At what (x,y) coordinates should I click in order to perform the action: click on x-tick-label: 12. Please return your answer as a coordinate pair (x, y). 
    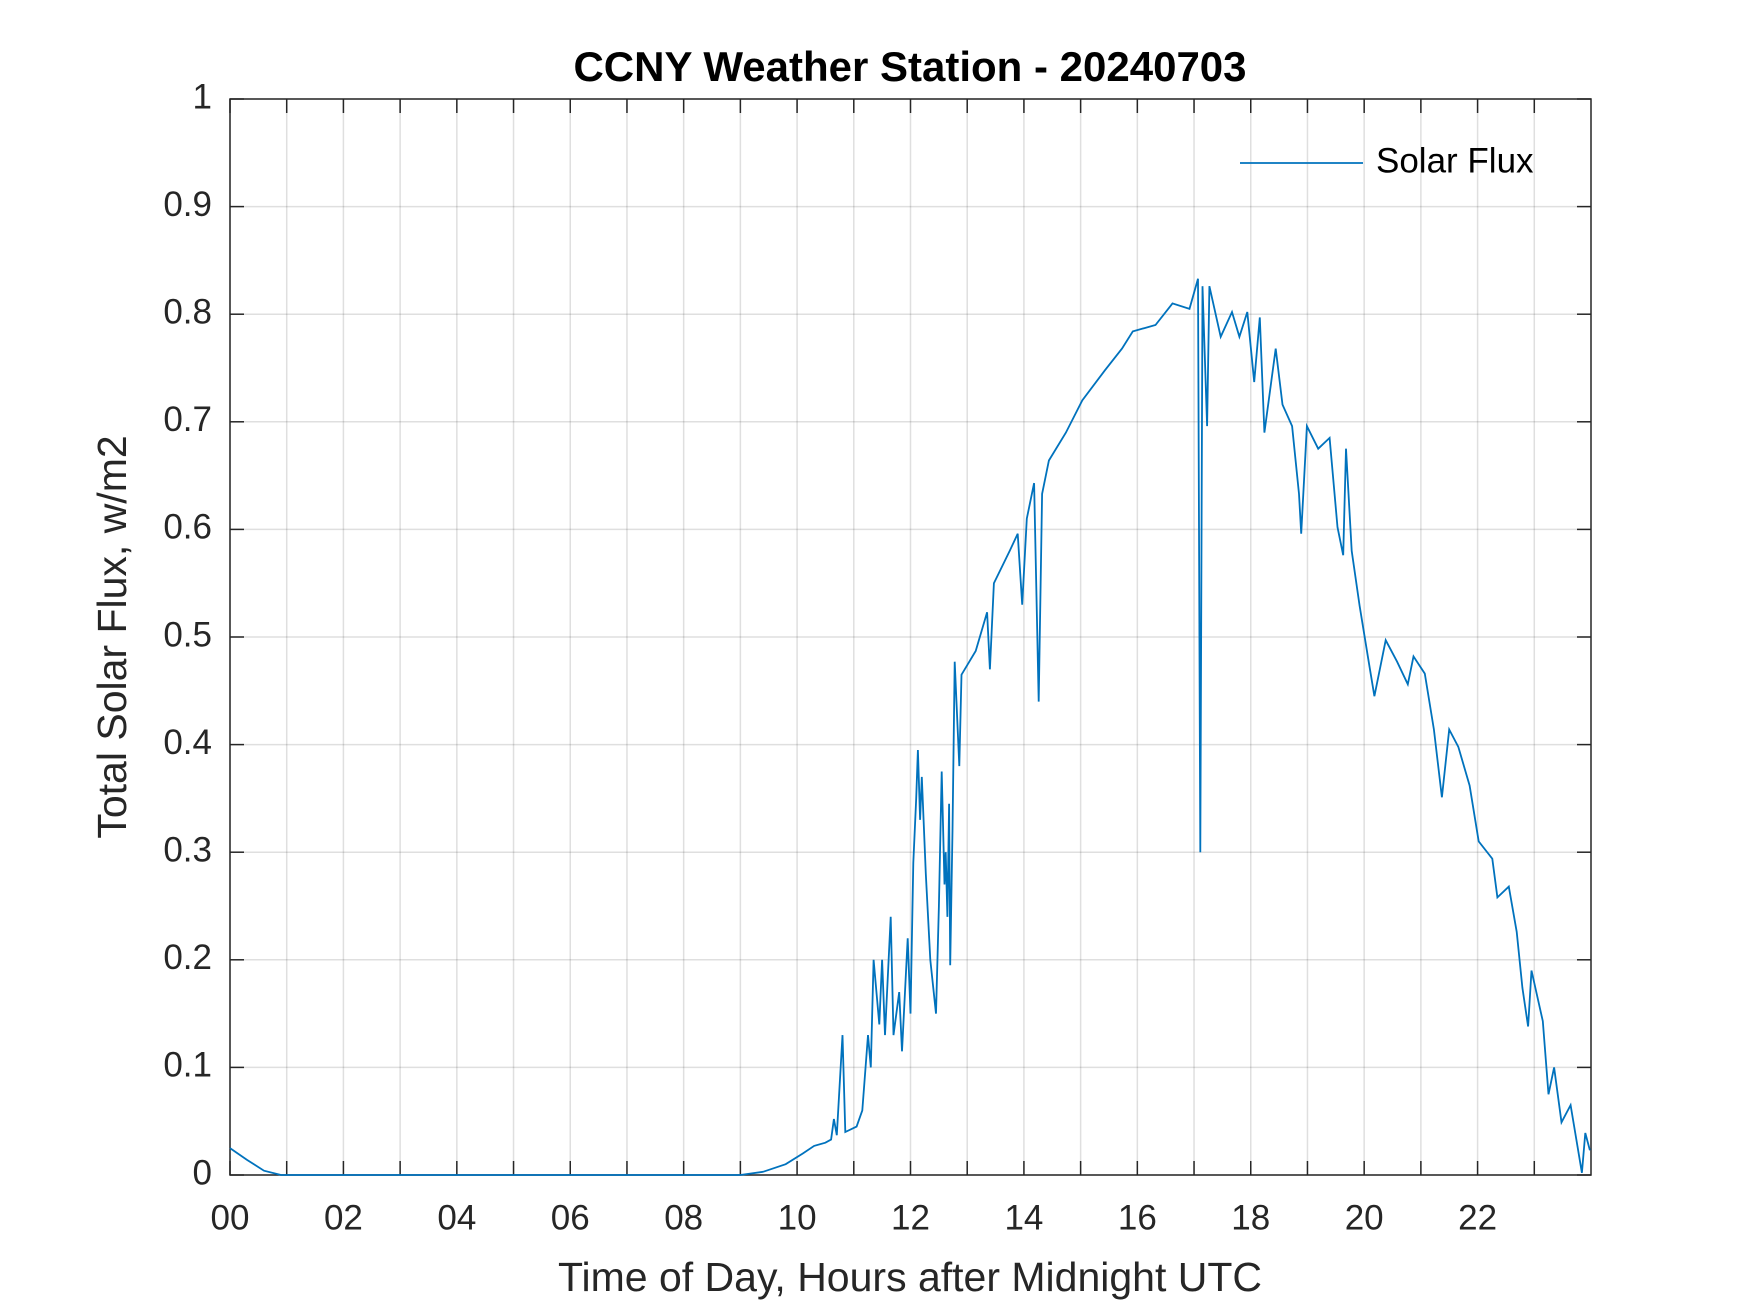
    Looking at the image, I should click on (910, 1217).